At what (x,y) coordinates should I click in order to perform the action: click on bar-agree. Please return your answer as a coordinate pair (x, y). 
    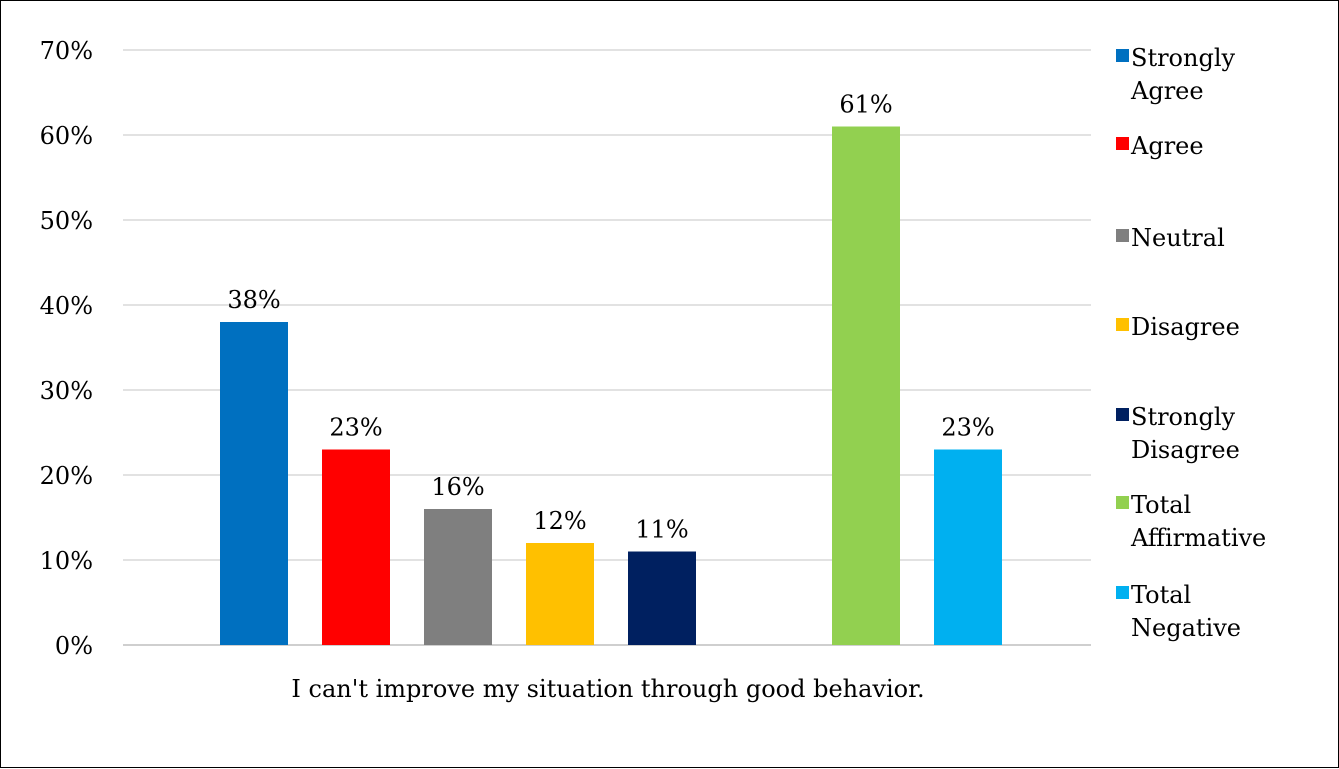
    Looking at the image, I should click on (356, 547).